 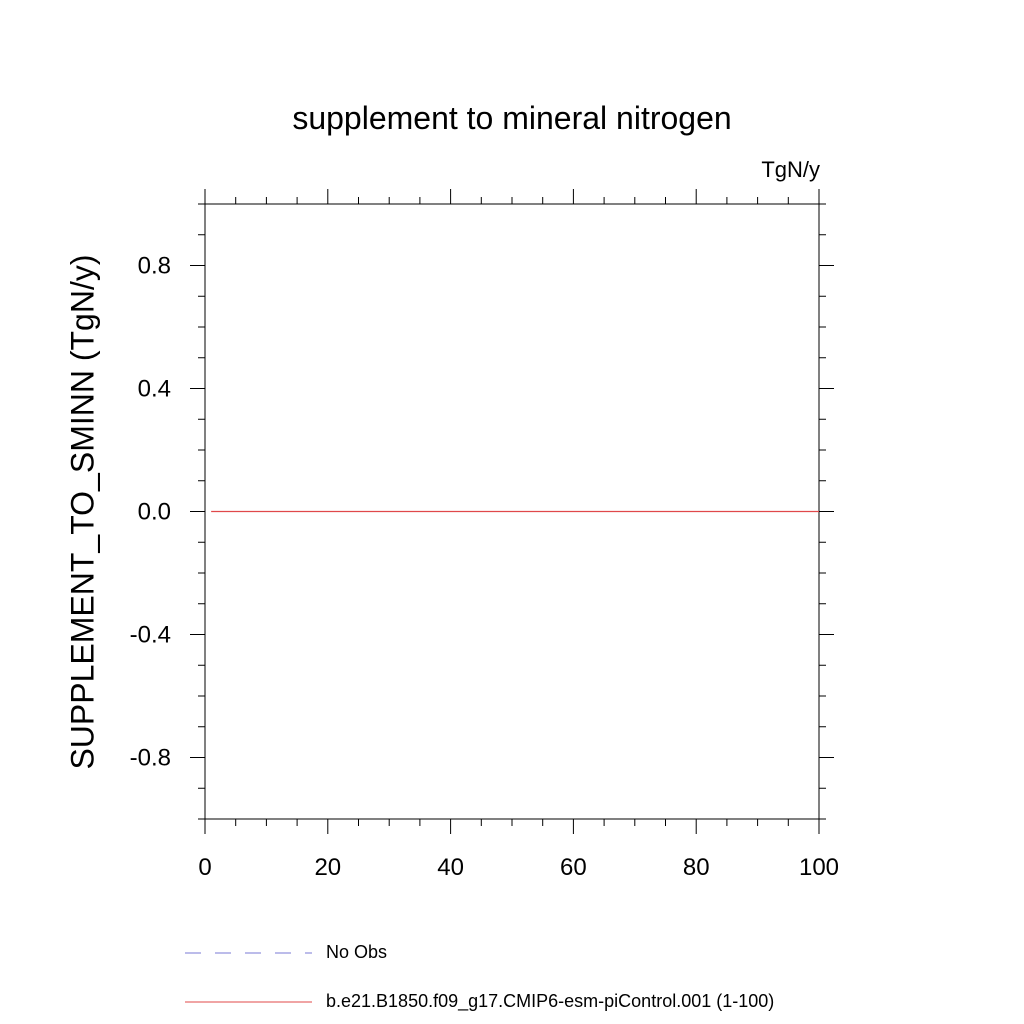 I want to click on y-tick-label: -0.8, so click(x=150, y=758).